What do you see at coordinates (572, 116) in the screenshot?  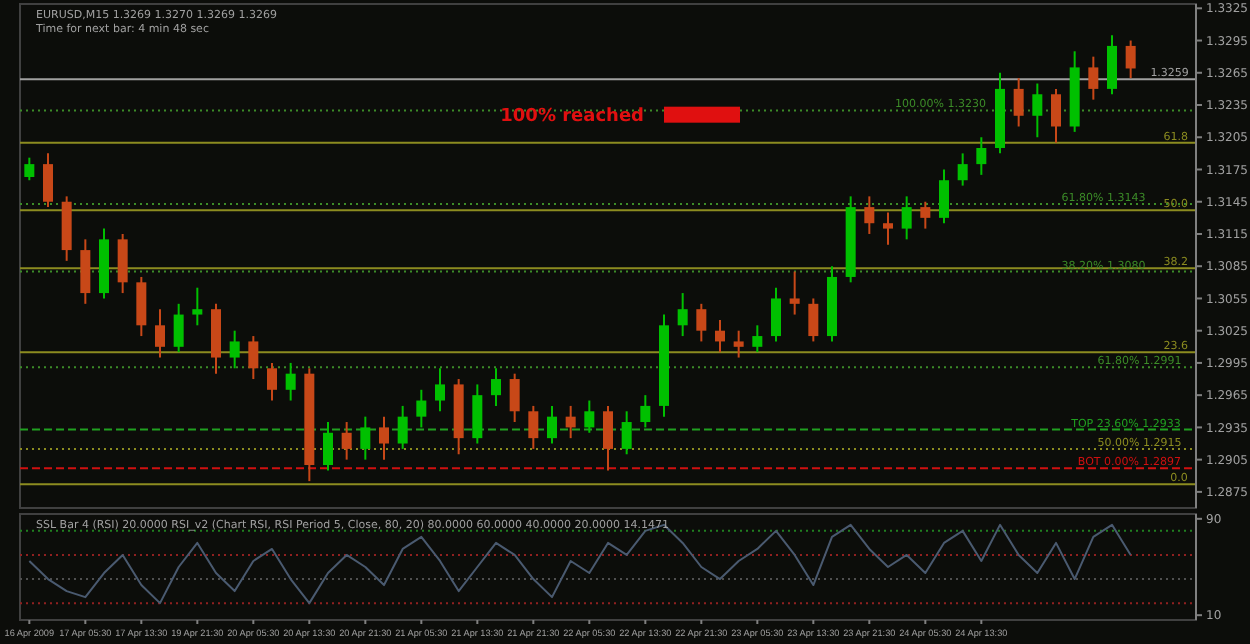 I see `annotation: 100% reached` at bounding box center [572, 116].